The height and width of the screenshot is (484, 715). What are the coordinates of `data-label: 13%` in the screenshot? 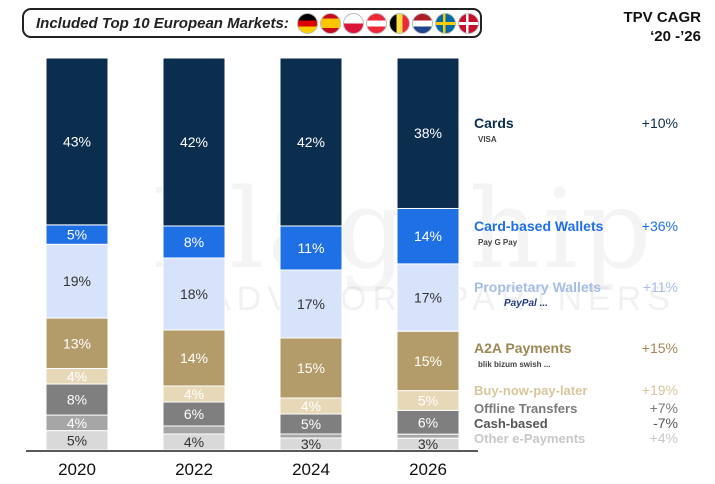 It's located at (77, 343).